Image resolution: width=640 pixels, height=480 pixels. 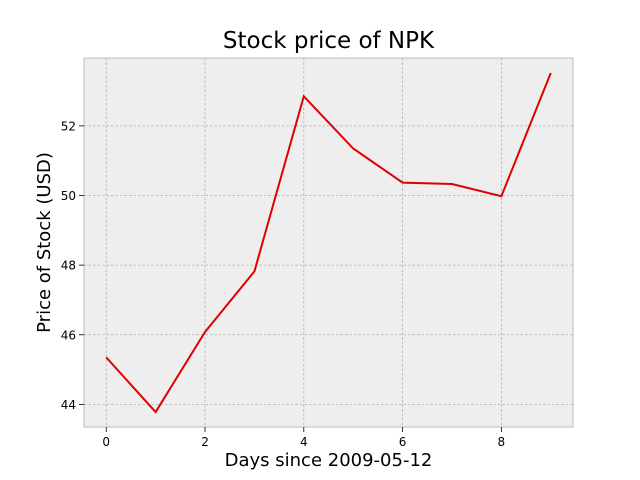 I want to click on y-axis-label: Price of Stock (USD), so click(x=44, y=242).